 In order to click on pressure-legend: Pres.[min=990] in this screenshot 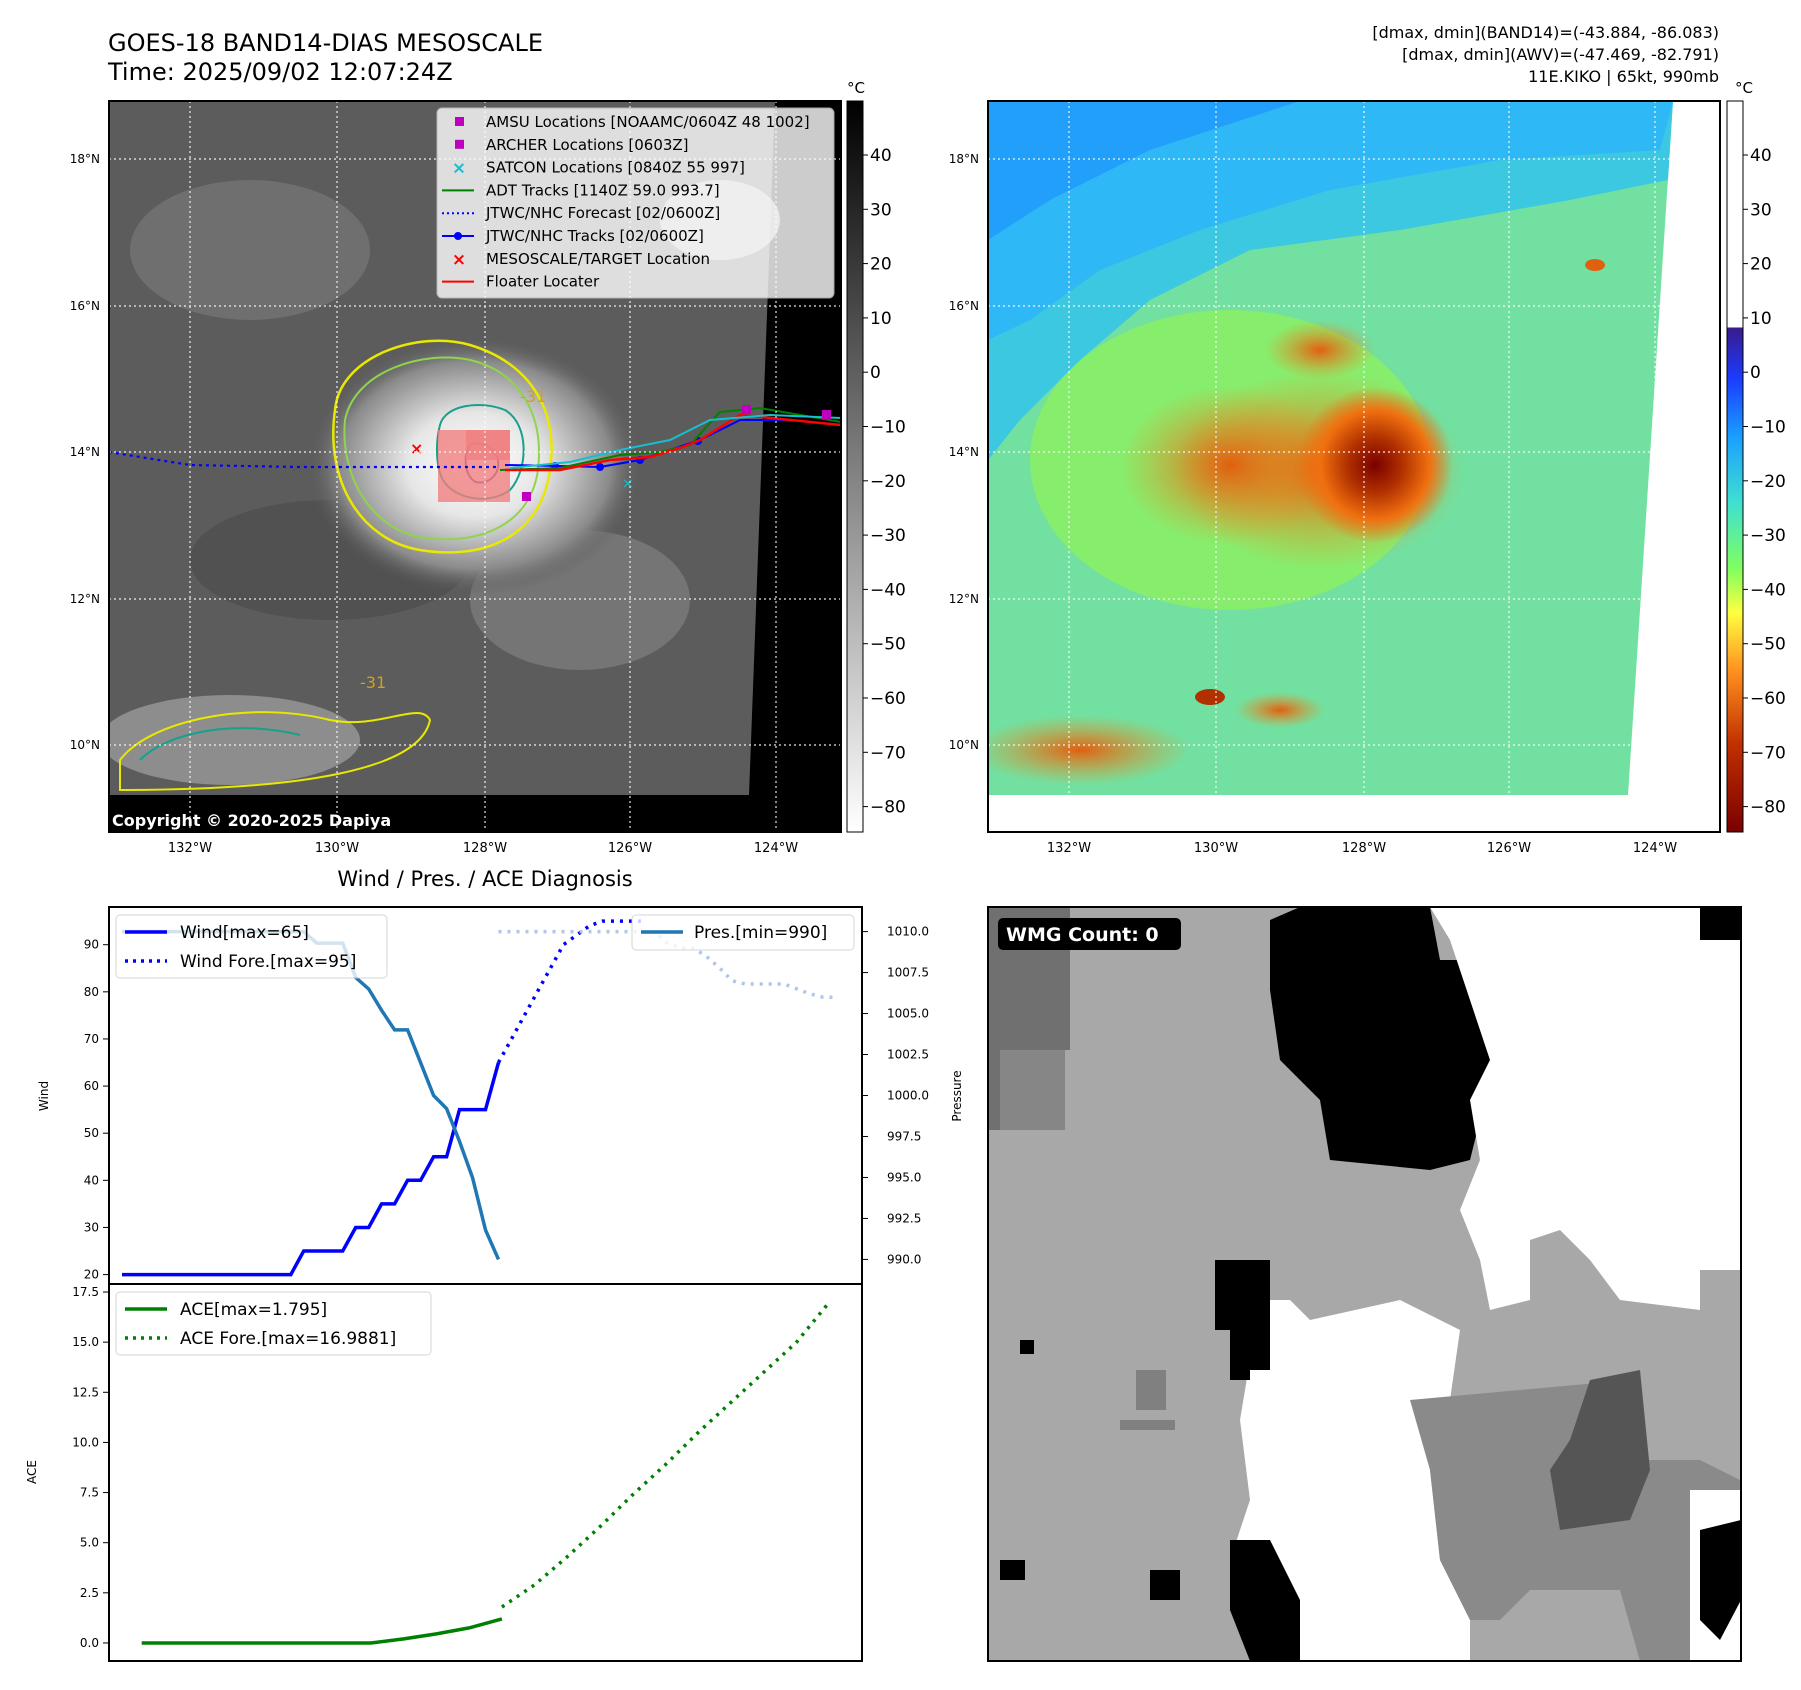, I will do `click(743, 932)`.